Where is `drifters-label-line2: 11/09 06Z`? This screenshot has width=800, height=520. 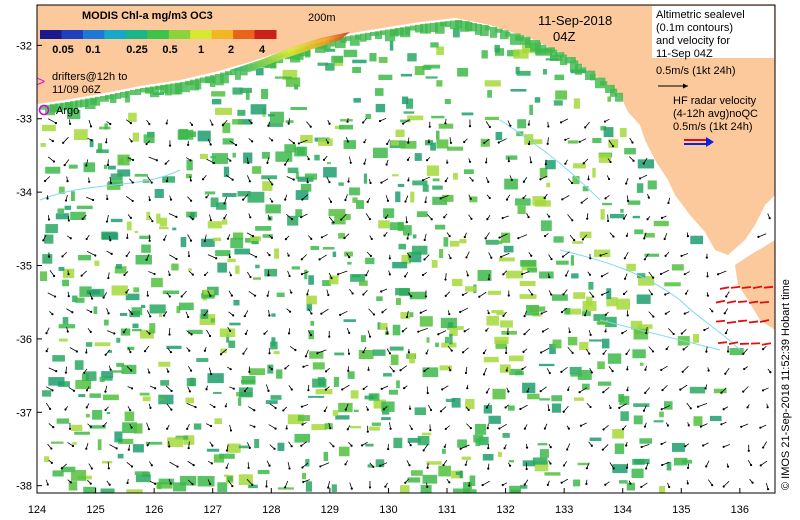
drifters-label-line2: 11/09 06Z is located at coordinates (76, 90).